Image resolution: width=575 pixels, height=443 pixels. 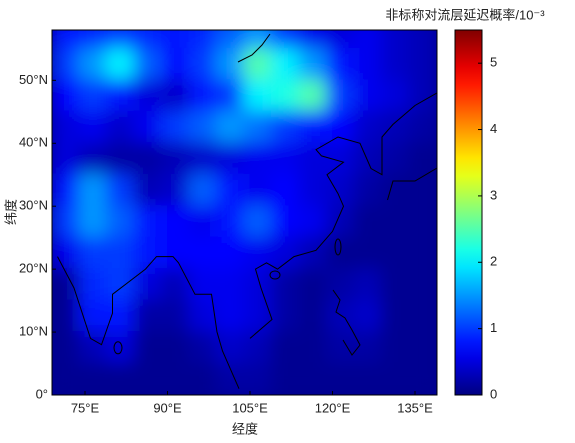 What do you see at coordinates (254, 48) in the screenshot?
I see `coastline-north` at bounding box center [254, 48].